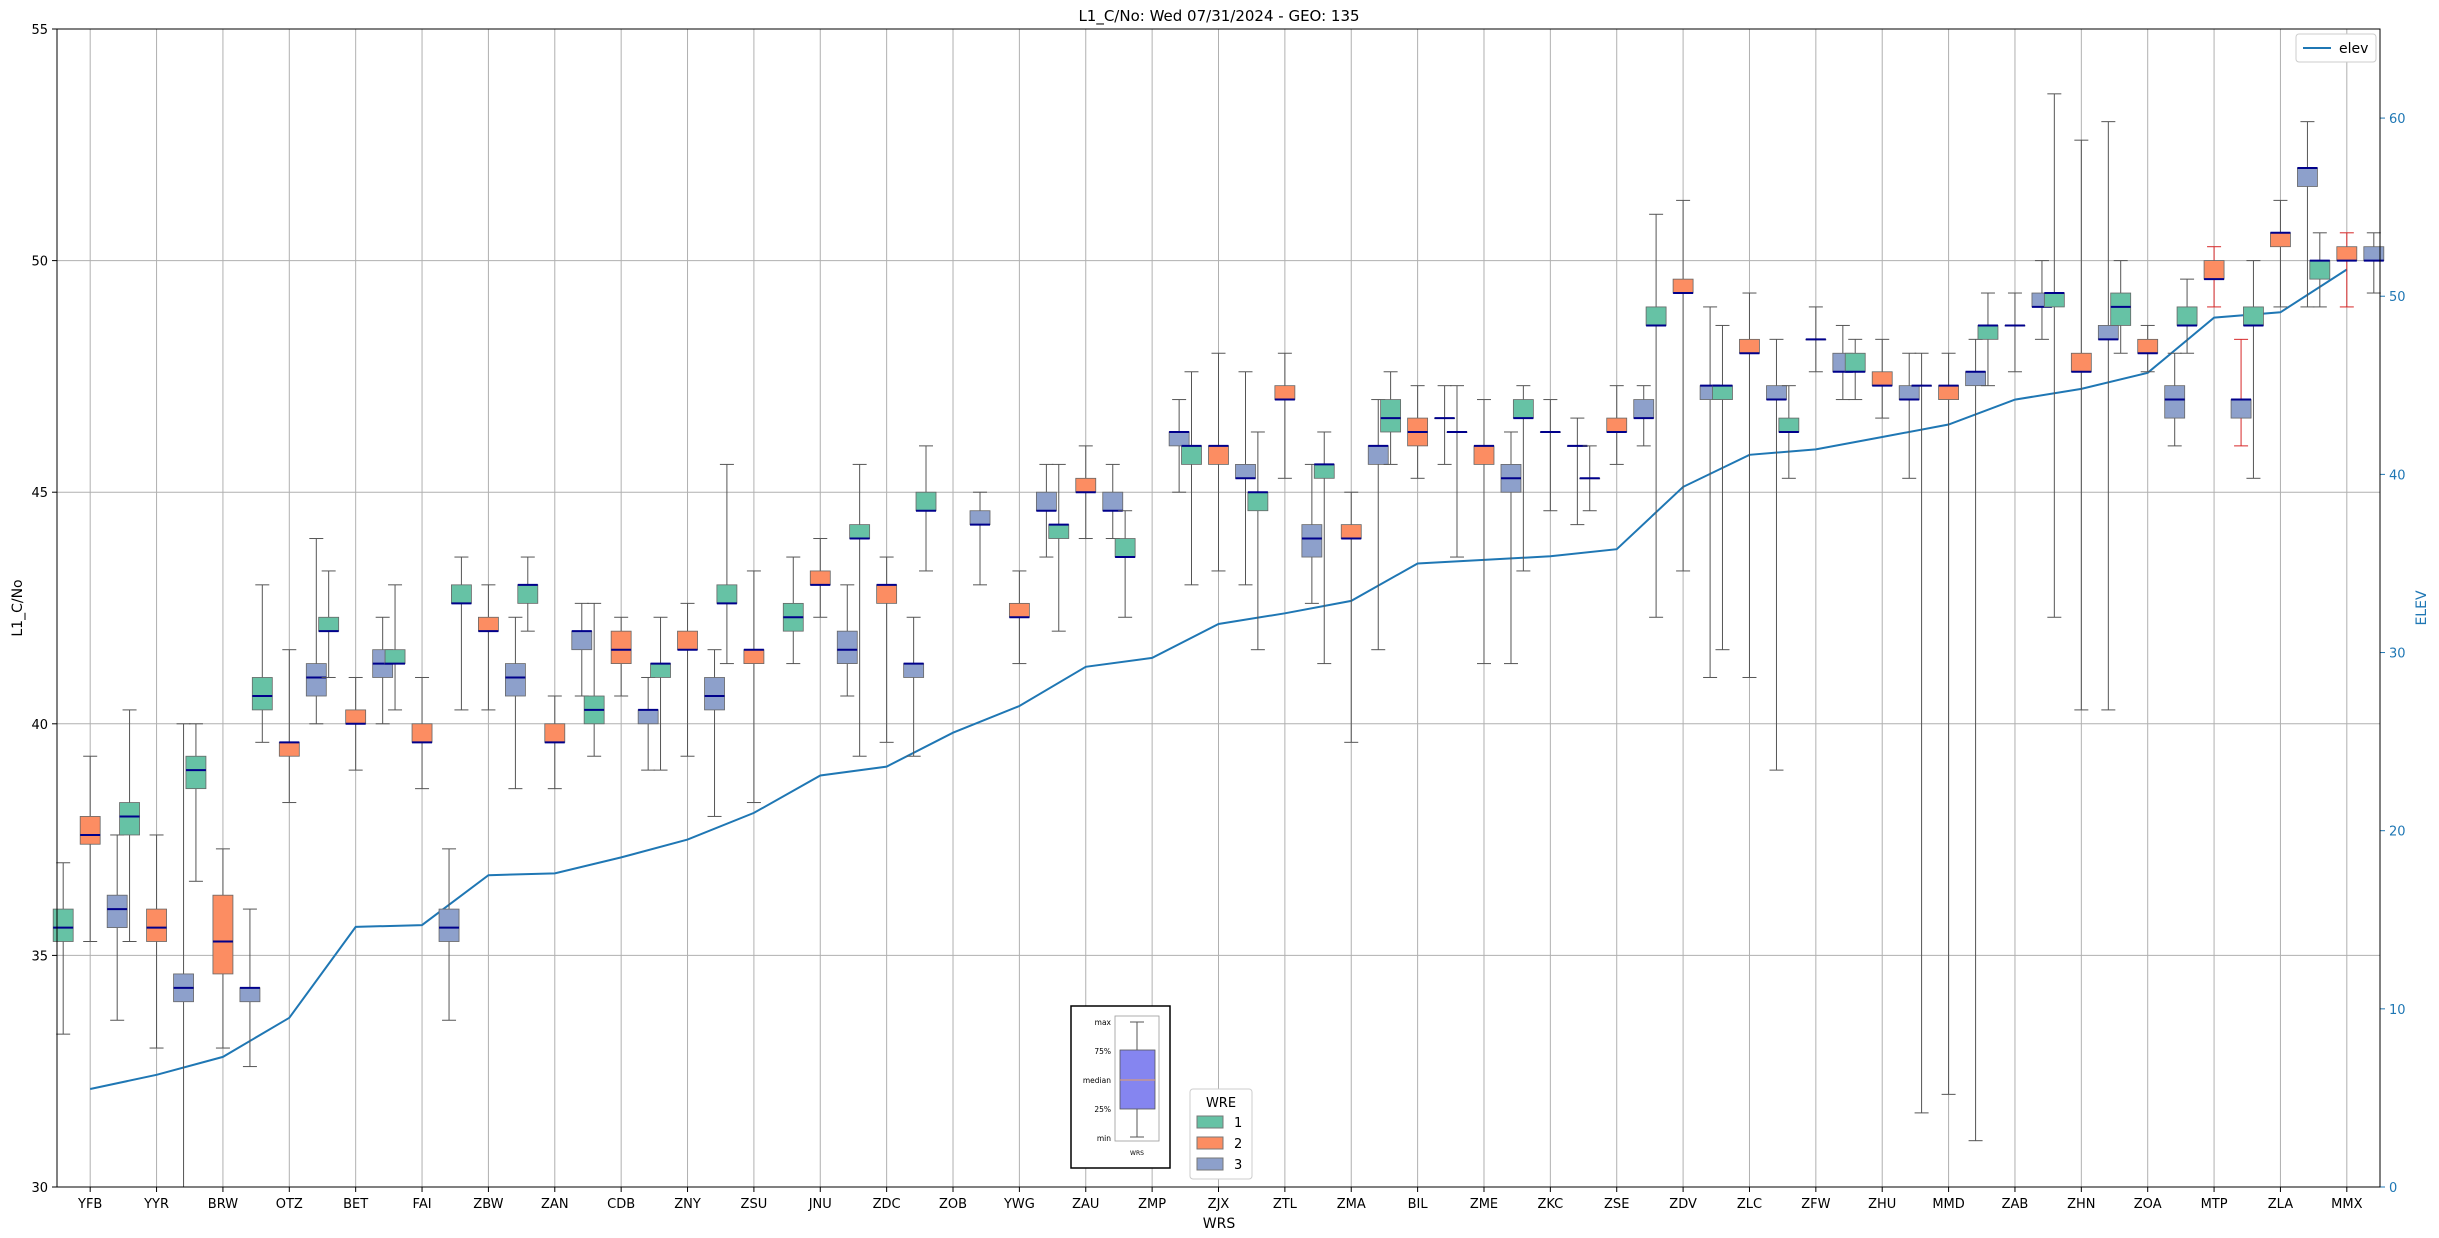 The image size is (2439, 1238). What do you see at coordinates (1749, 1204) in the screenshot?
I see `x-tick-label: ZLC` at bounding box center [1749, 1204].